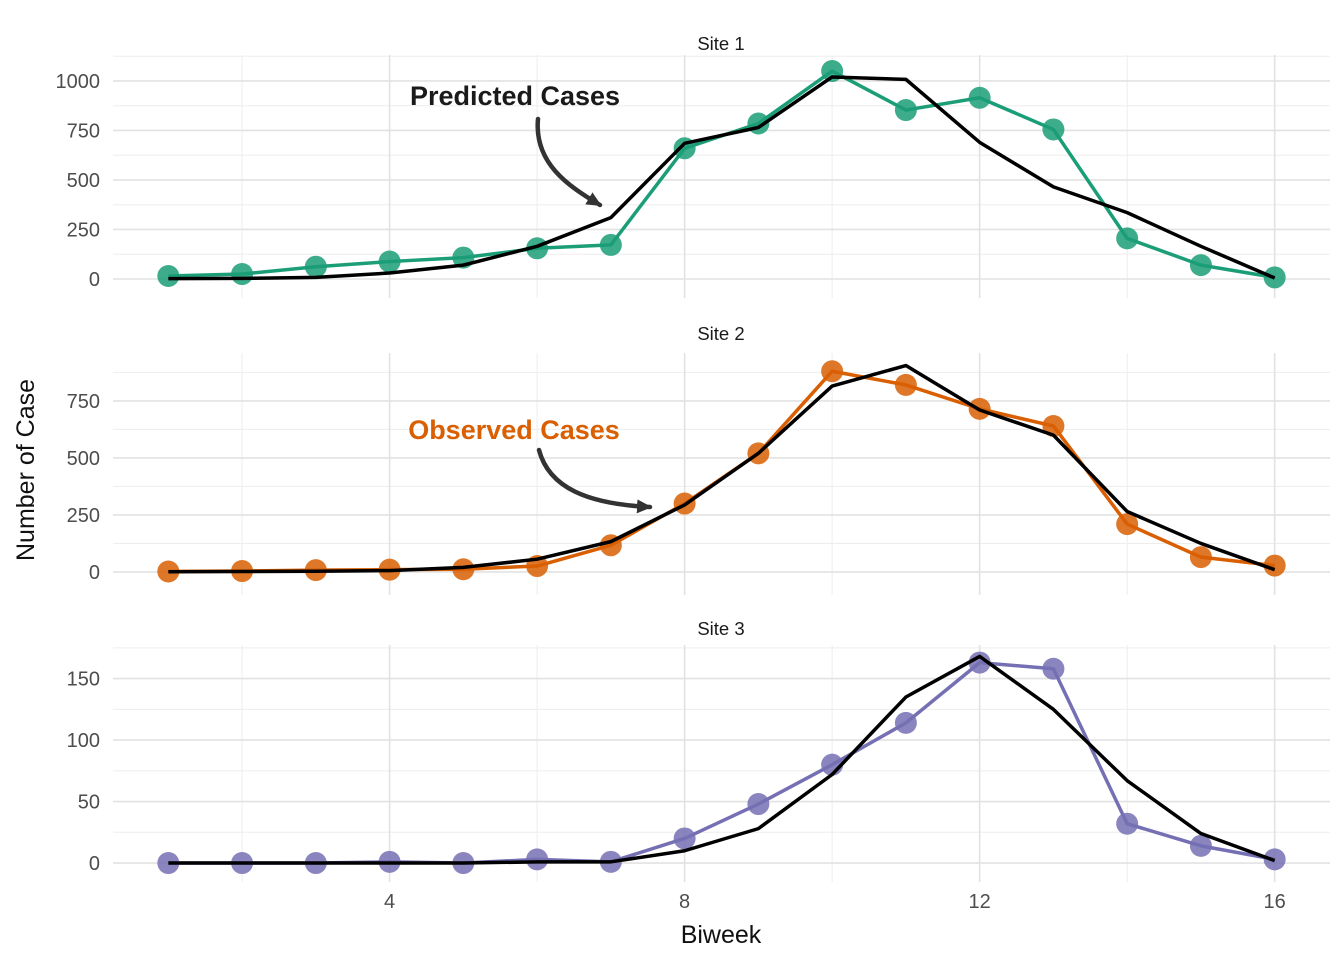  What do you see at coordinates (721, 935) in the screenshot?
I see `x-axis-title: Biweek` at bounding box center [721, 935].